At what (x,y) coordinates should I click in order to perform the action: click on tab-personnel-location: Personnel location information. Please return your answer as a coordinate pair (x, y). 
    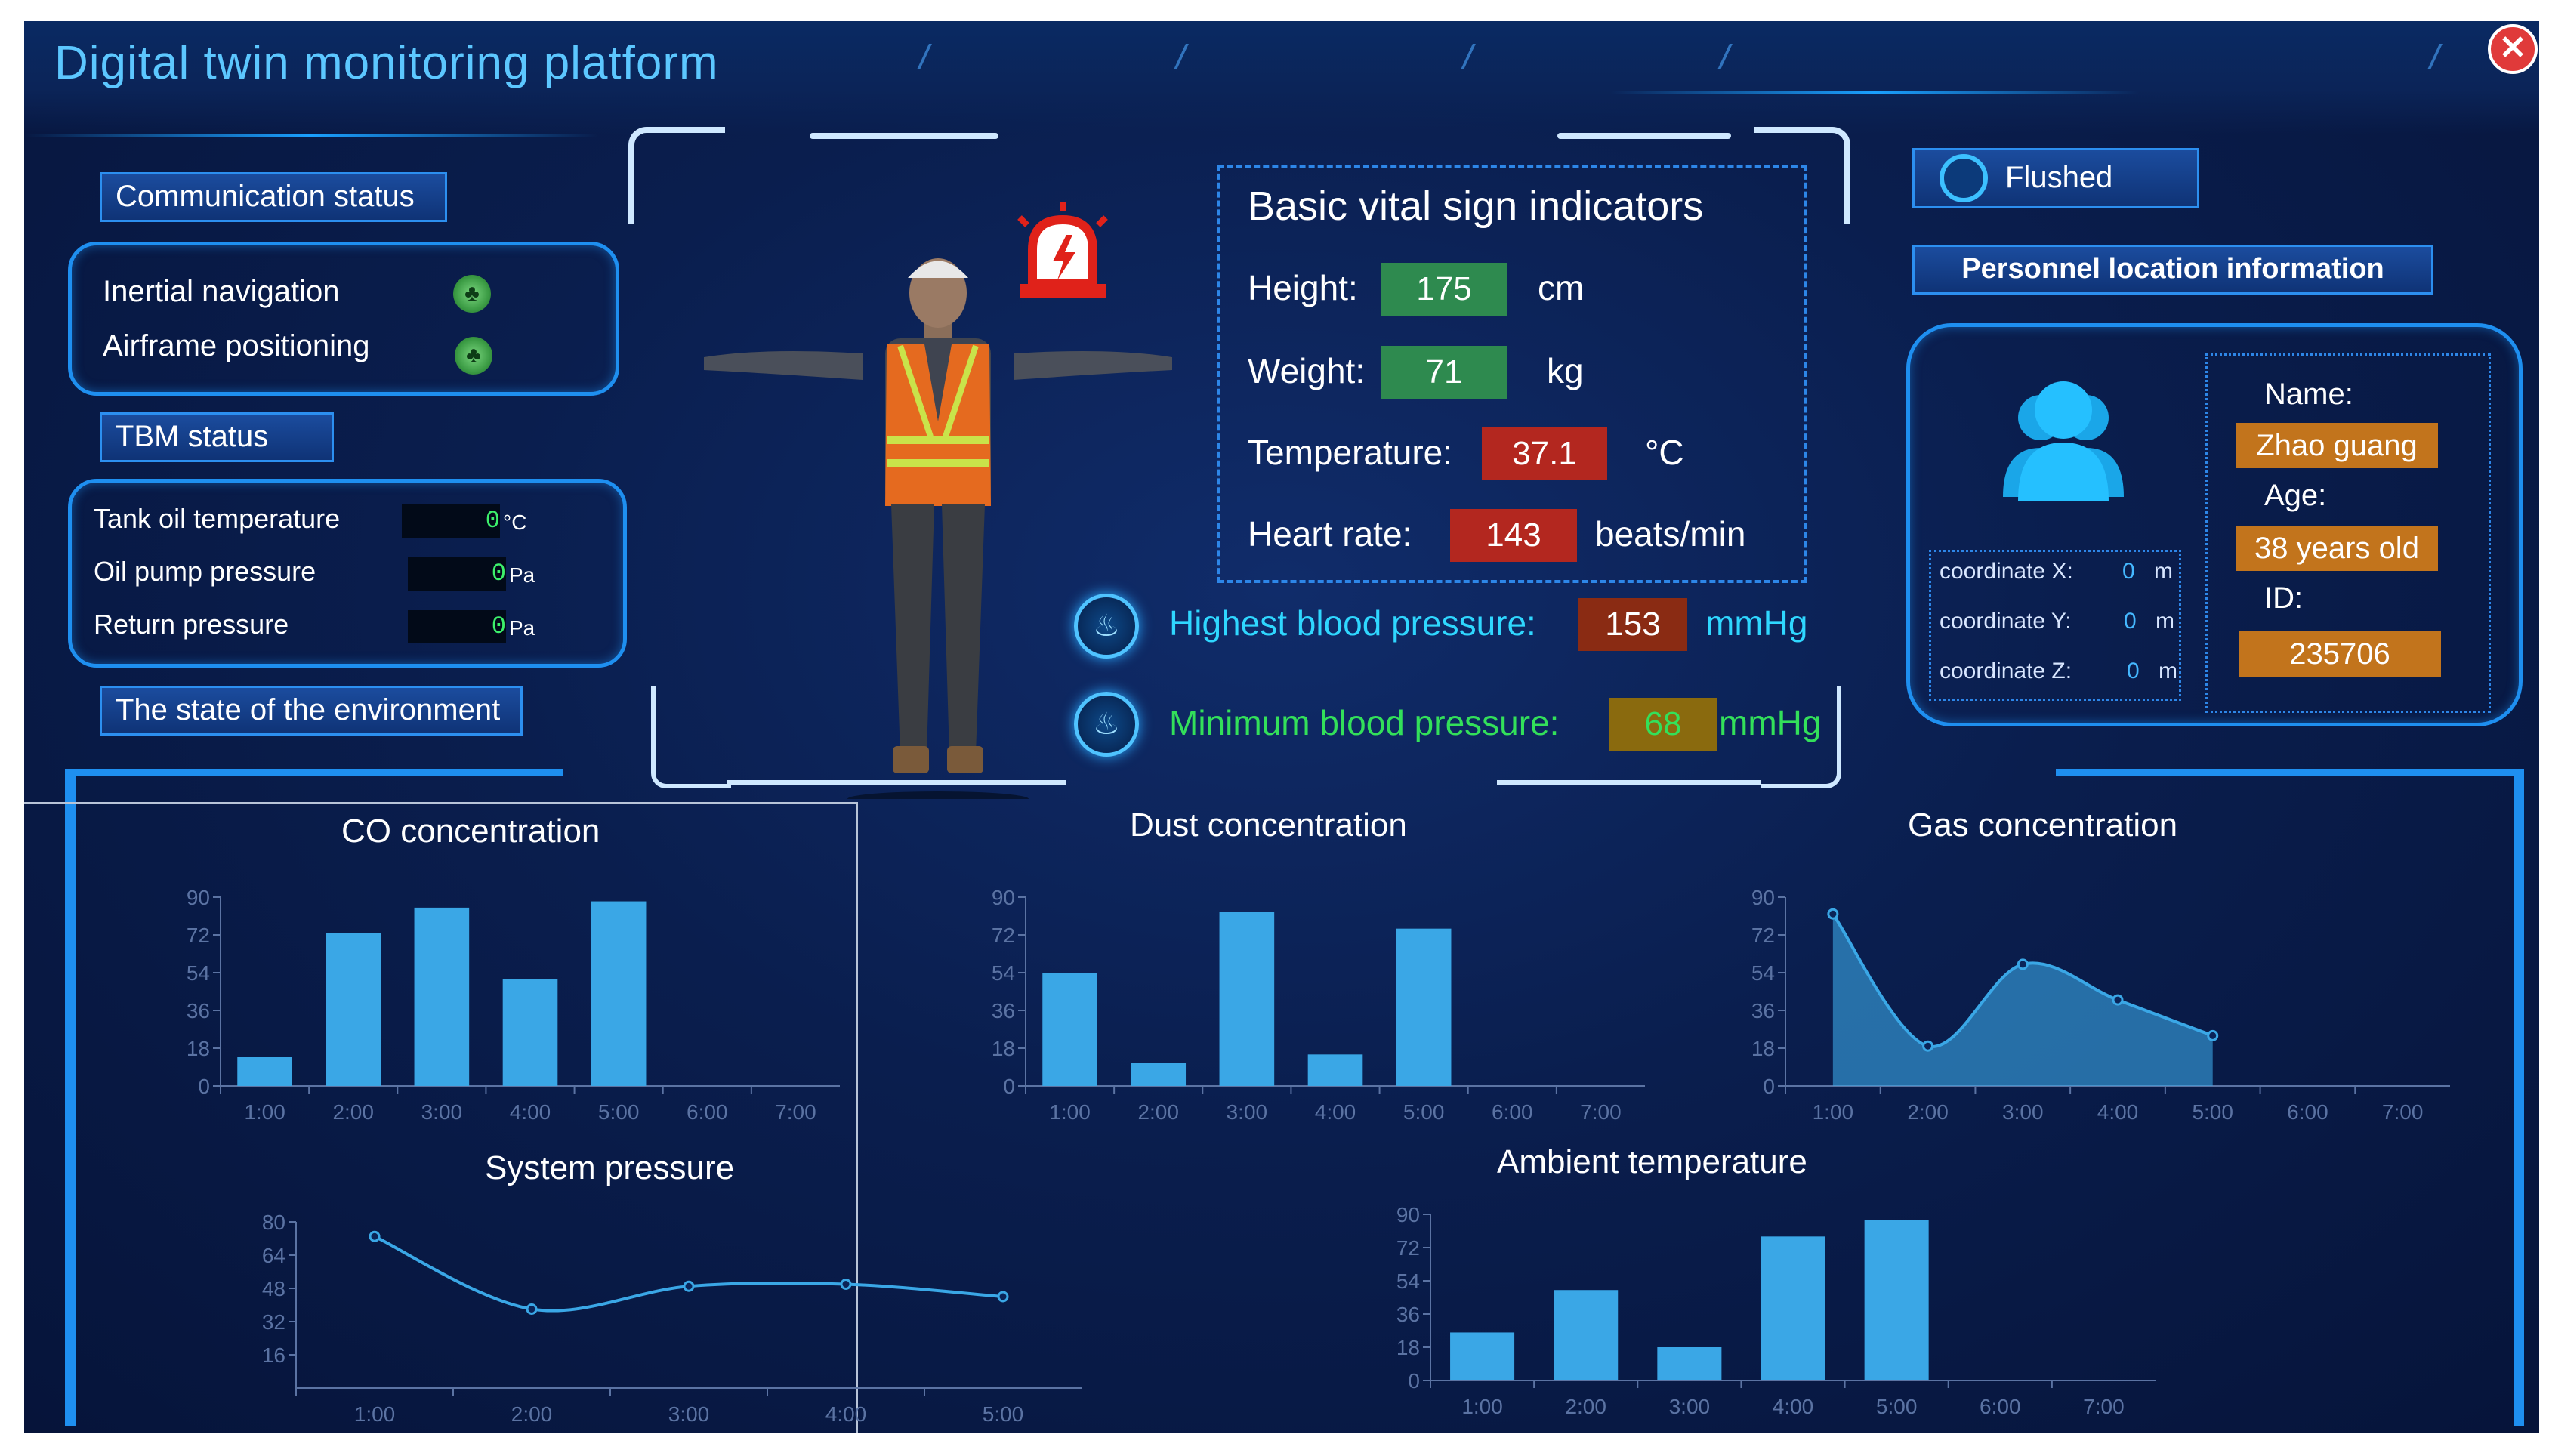
    Looking at the image, I should click on (2173, 270).